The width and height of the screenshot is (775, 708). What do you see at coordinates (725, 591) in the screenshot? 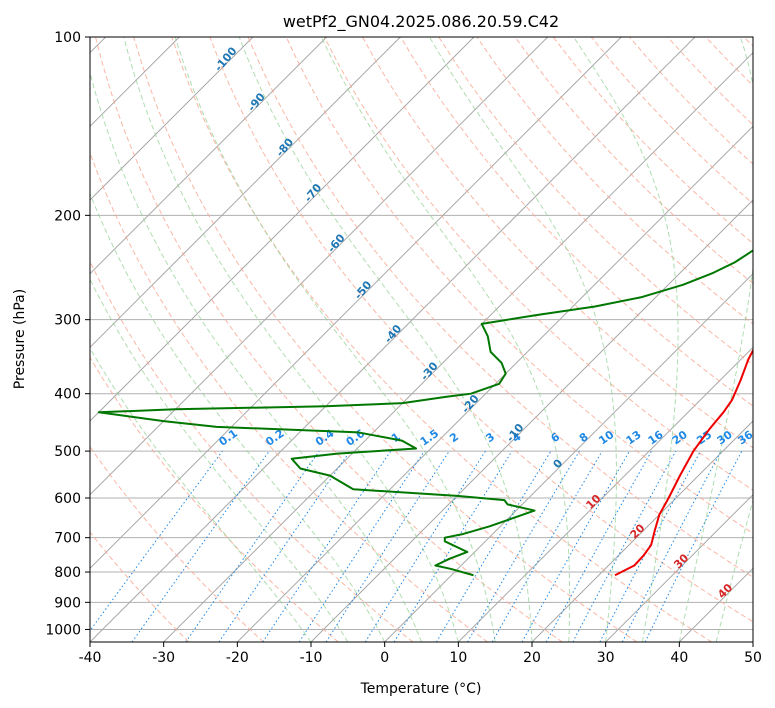
I see `moist-adiabat-label: 40` at bounding box center [725, 591].